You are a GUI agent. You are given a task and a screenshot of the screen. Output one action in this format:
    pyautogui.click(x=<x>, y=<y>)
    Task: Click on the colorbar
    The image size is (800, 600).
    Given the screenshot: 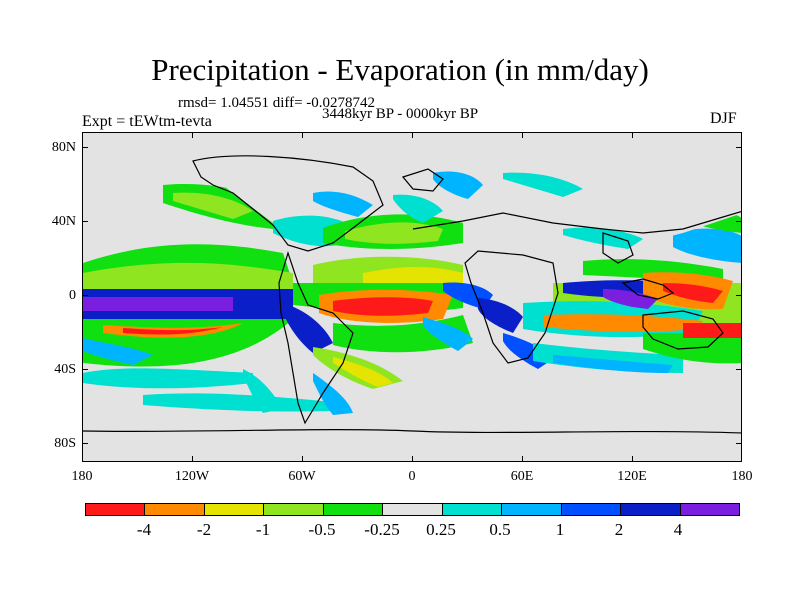 What is the action you would take?
    pyautogui.click(x=412, y=509)
    